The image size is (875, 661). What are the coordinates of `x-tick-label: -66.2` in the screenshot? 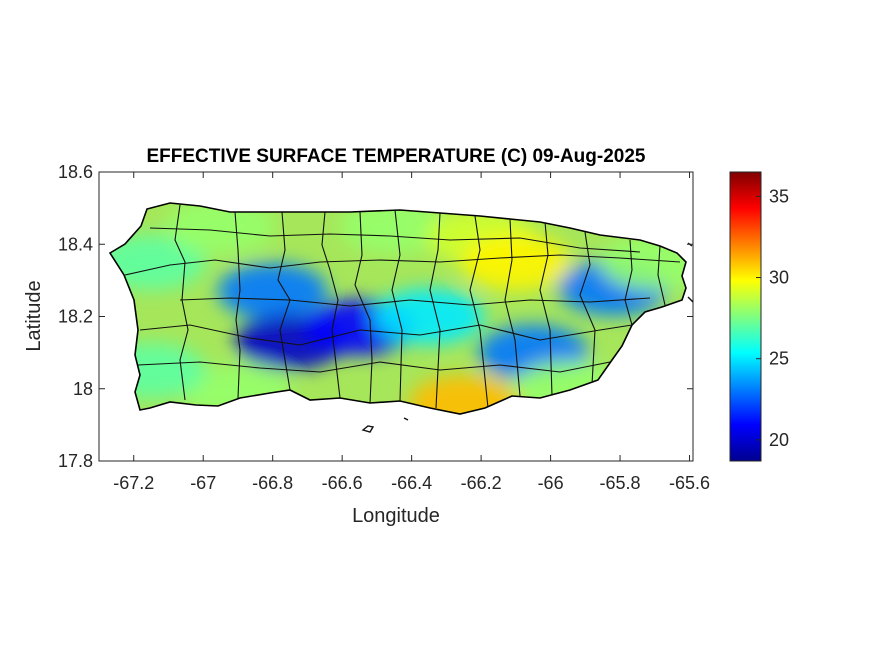 It's located at (481, 483).